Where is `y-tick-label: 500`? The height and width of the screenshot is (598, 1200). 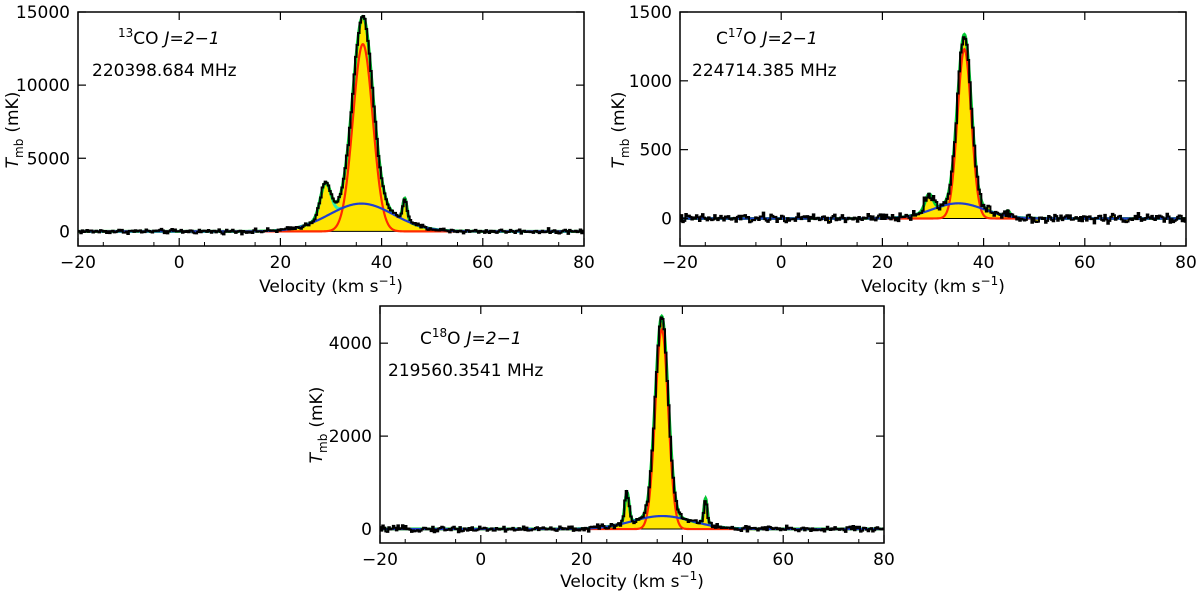 y-tick-label: 500 is located at coordinates (656, 151).